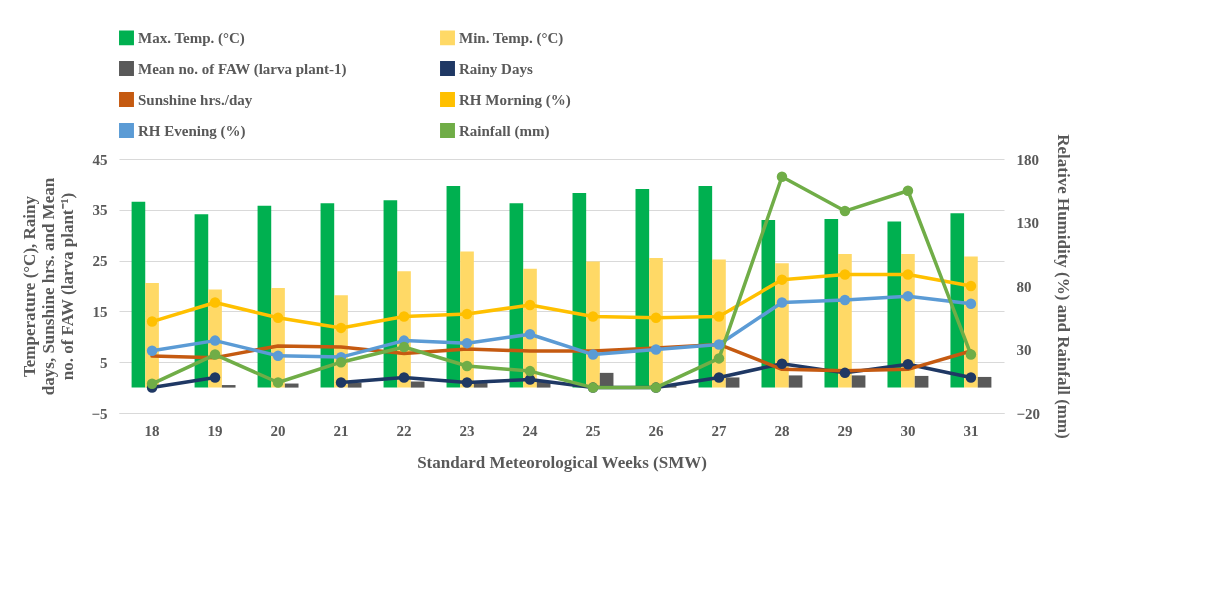 The width and height of the screenshot is (1208, 616). I want to click on x-tick-label: 28, so click(782, 430).